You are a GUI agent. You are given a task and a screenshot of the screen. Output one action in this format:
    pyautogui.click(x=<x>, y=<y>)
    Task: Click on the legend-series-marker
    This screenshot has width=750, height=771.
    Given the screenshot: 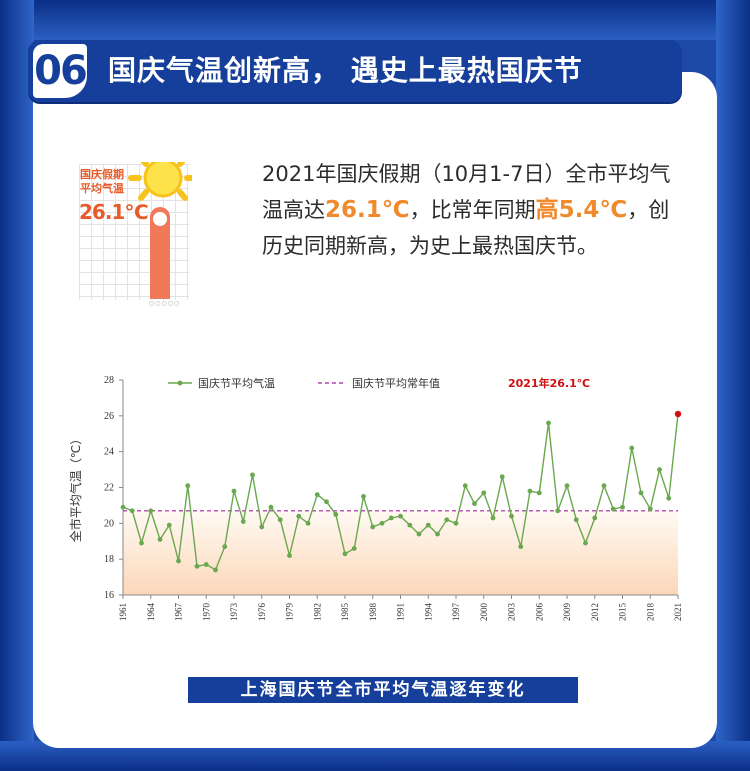 What is the action you would take?
    pyautogui.click(x=180, y=383)
    